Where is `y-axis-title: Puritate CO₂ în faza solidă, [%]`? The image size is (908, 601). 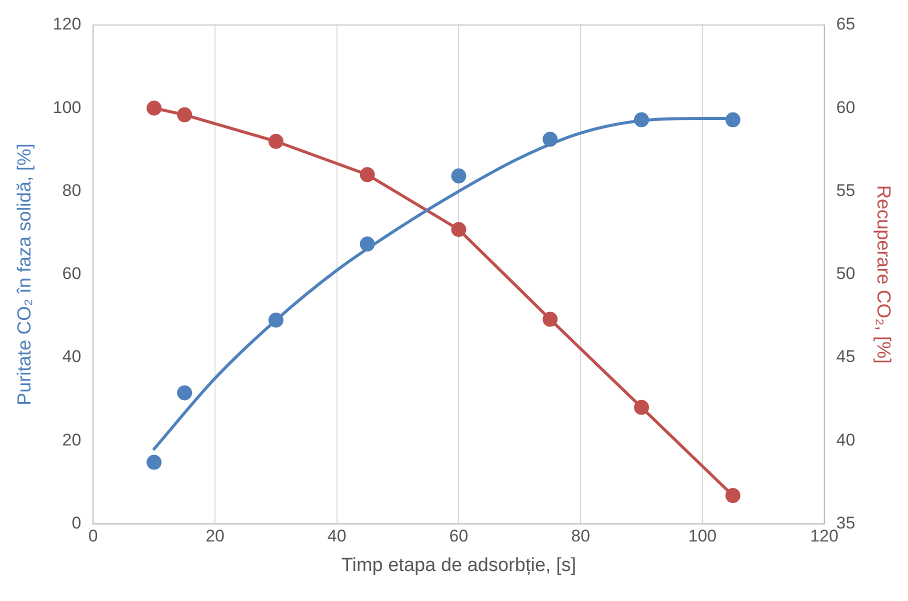 y-axis-title: Puritate CO₂ în faza solidă, [%] is located at coordinates (25, 274).